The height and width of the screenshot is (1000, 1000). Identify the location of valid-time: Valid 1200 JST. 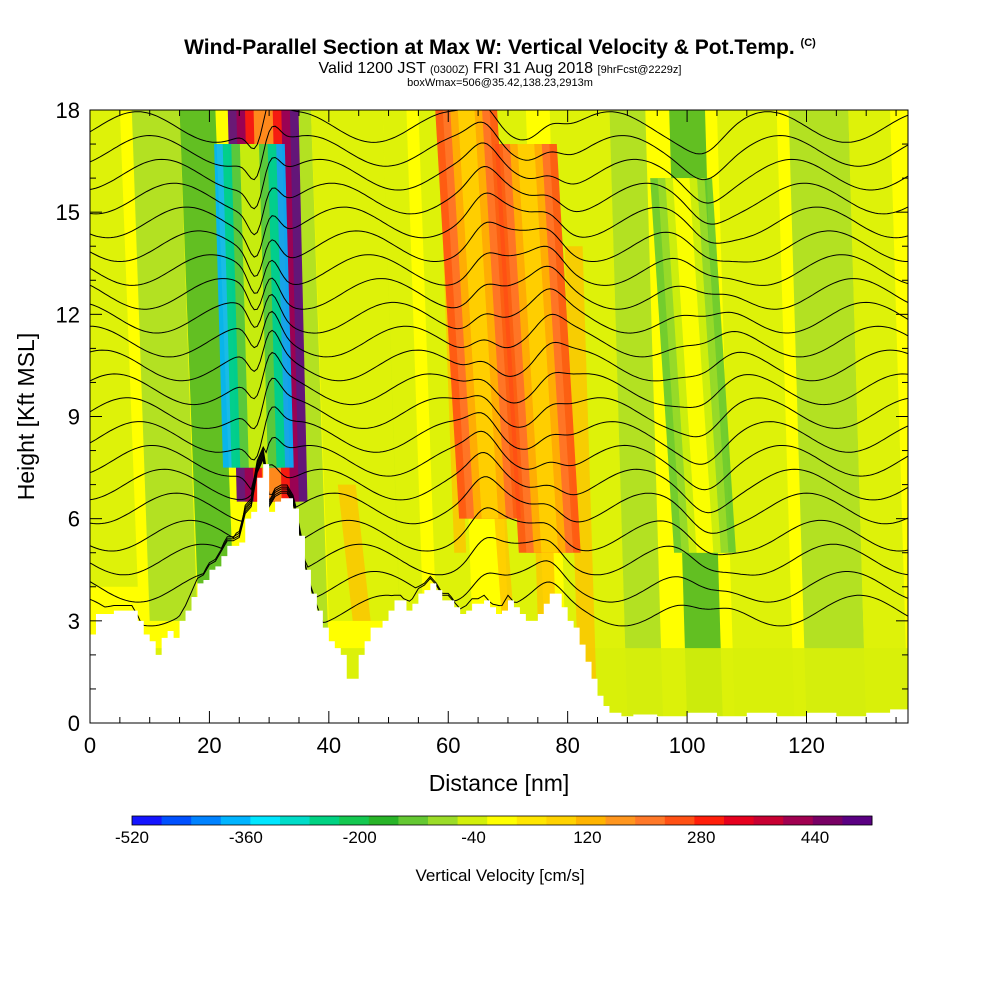
(372, 68).